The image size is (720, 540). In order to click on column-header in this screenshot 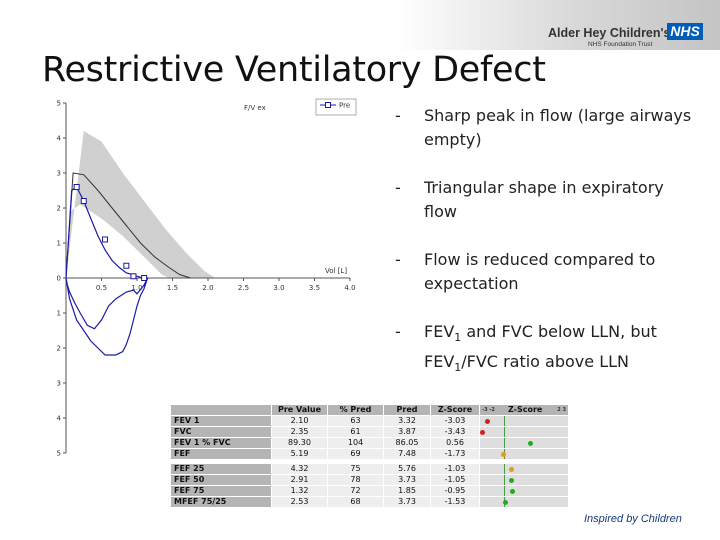, I will do `click(221, 410)`.